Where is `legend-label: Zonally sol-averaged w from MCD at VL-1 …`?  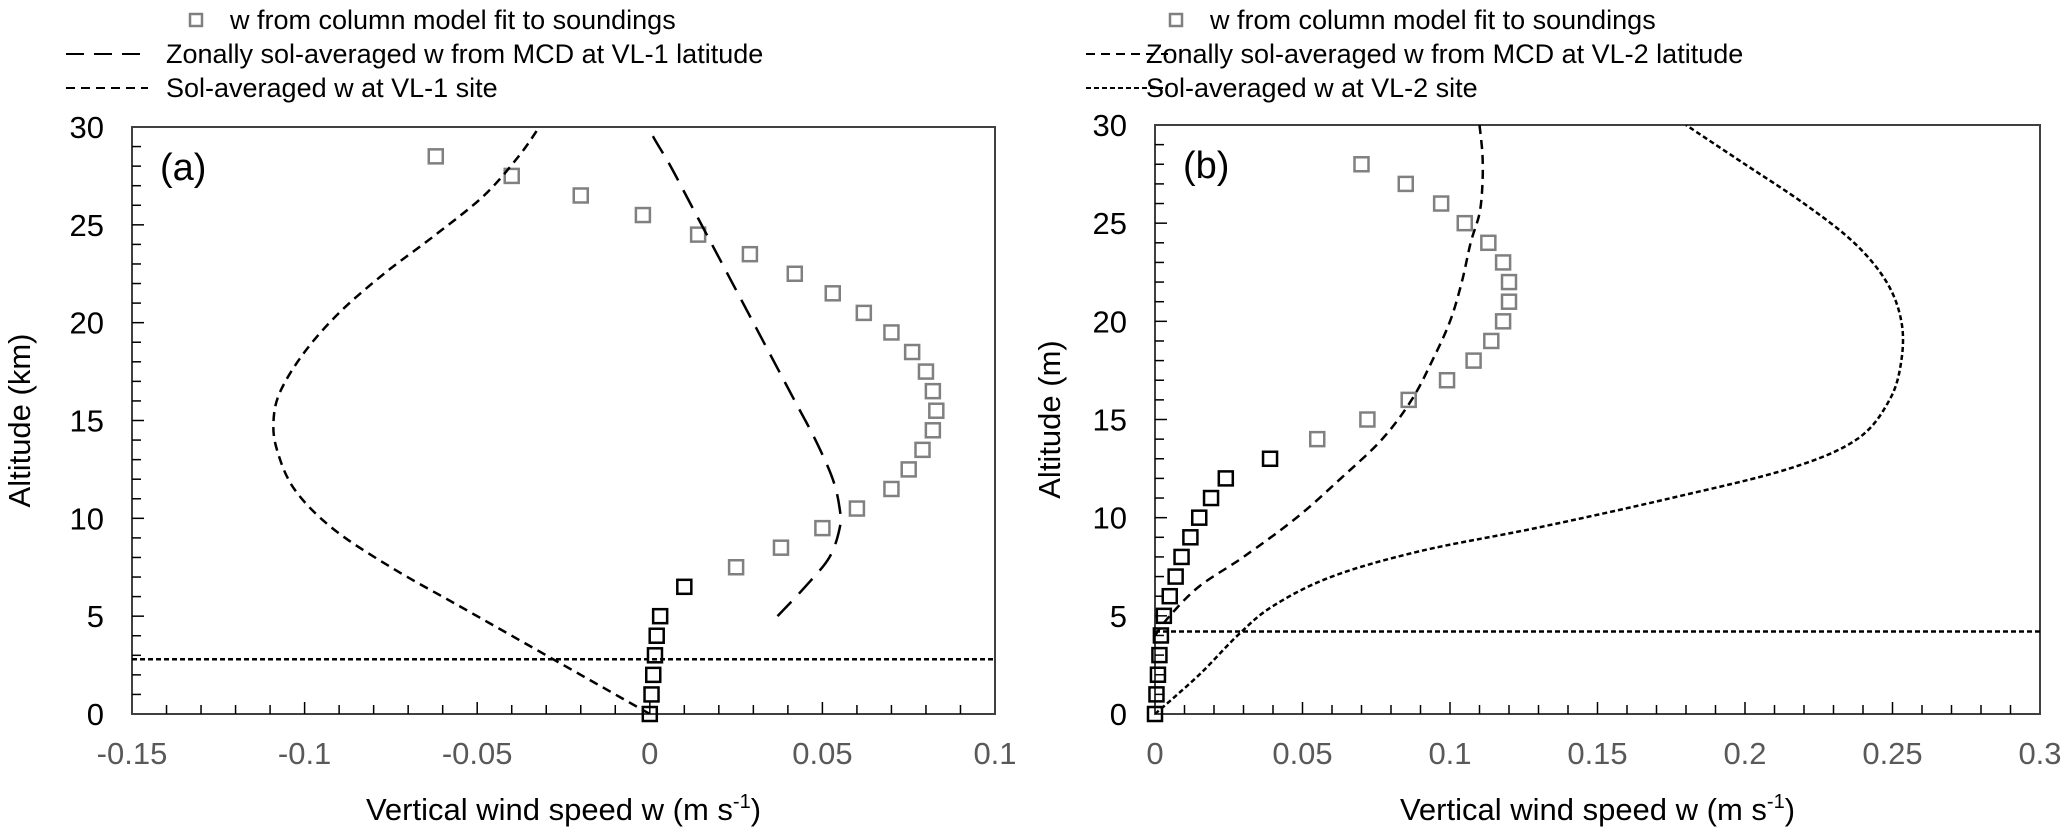
legend-label: Zonally sol-averaged w from MCD at VL-1 … is located at coordinates (464, 54).